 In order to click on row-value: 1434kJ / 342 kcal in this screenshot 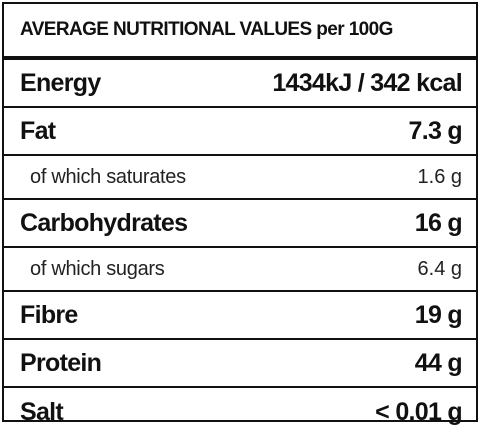, I will do `click(367, 82)`.